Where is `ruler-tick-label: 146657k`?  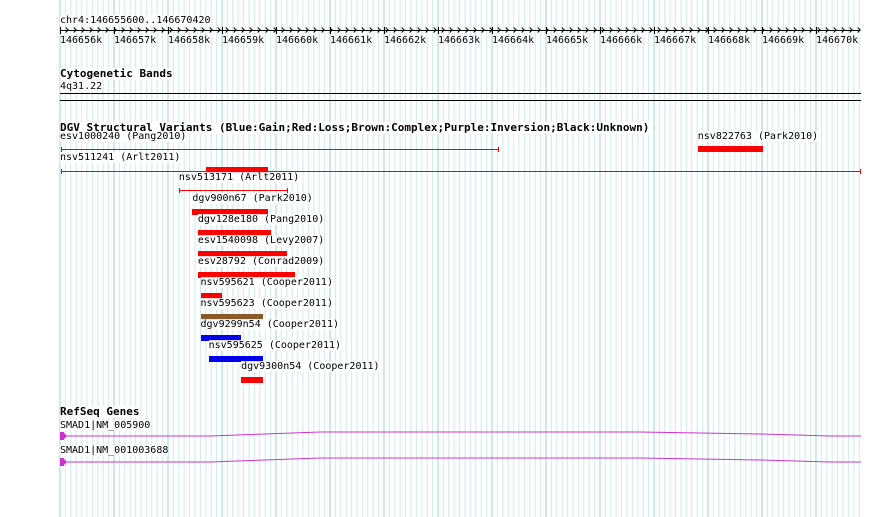
ruler-tick-label: 146657k is located at coordinates (135, 40).